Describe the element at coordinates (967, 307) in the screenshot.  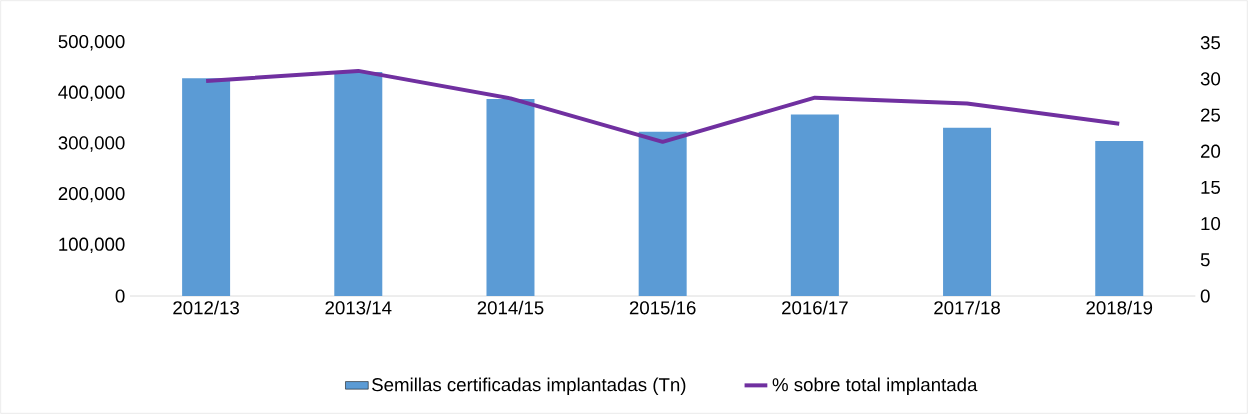
I see `x-tick-label: 2017/18` at that location.